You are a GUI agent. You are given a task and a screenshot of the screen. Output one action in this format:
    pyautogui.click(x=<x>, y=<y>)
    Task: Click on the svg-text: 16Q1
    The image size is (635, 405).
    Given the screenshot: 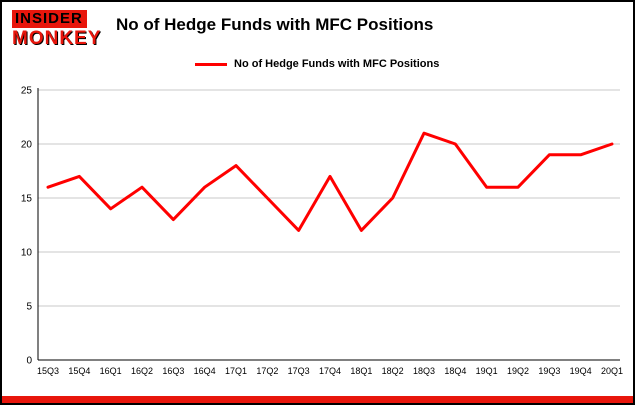 What is the action you would take?
    pyautogui.click(x=111, y=371)
    